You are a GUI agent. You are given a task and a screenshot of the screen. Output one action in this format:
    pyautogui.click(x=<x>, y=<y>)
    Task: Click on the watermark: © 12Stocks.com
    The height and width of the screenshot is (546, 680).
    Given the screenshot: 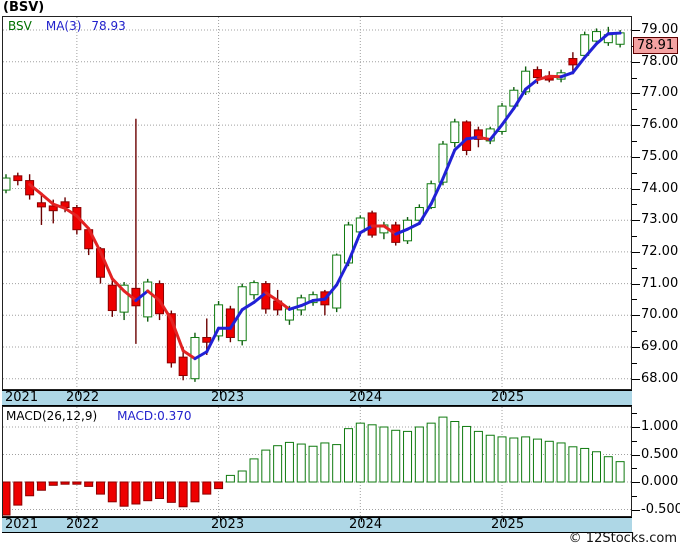 What is the action you would take?
    pyautogui.click(x=622, y=538)
    